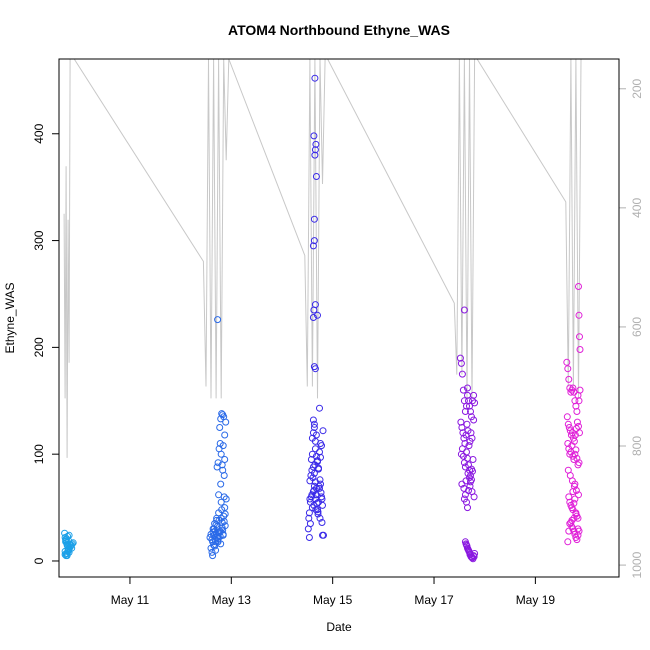  Describe the element at coordinates (39, 560) in the screenshot. I see `y-tick-label: 0` at that location.